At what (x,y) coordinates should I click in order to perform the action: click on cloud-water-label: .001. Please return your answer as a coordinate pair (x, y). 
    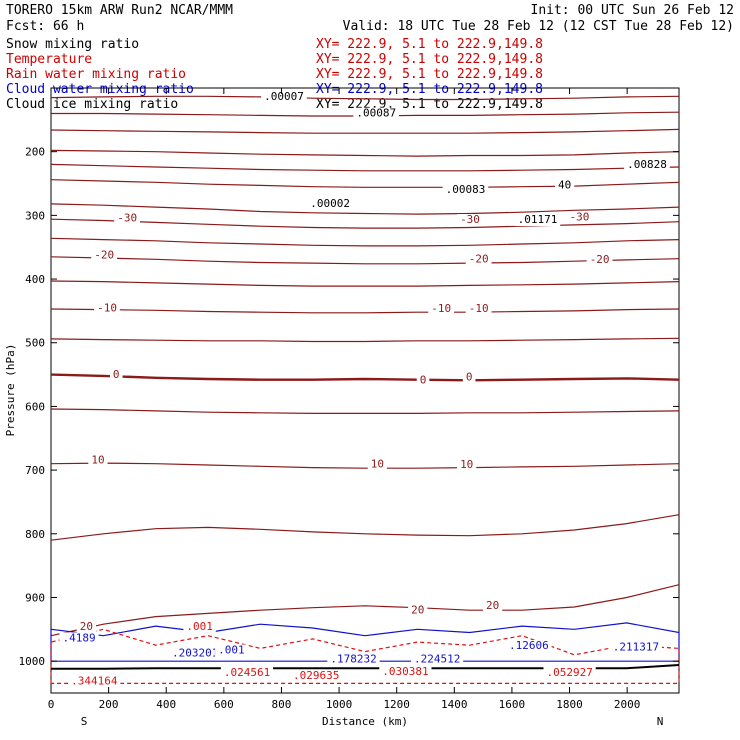
    Looking at the image, I should click on (231, 650).